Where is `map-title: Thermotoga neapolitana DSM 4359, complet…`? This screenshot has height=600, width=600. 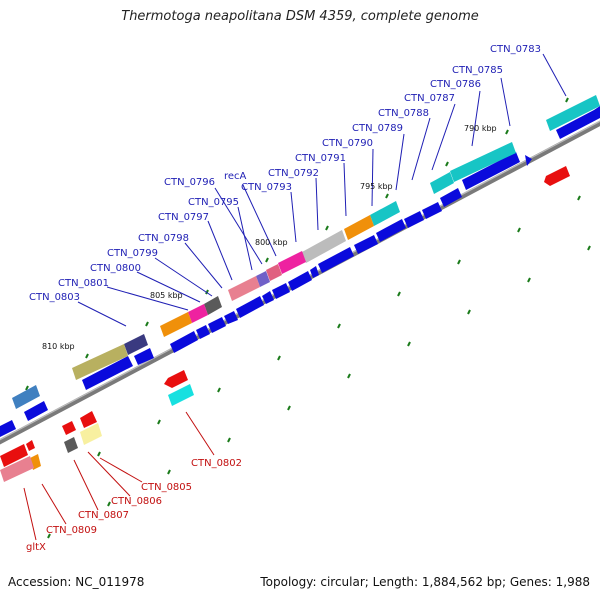
map-title: Thermotoga neapolitana DSM 4359, complet… is located at coordinates (300, 16).